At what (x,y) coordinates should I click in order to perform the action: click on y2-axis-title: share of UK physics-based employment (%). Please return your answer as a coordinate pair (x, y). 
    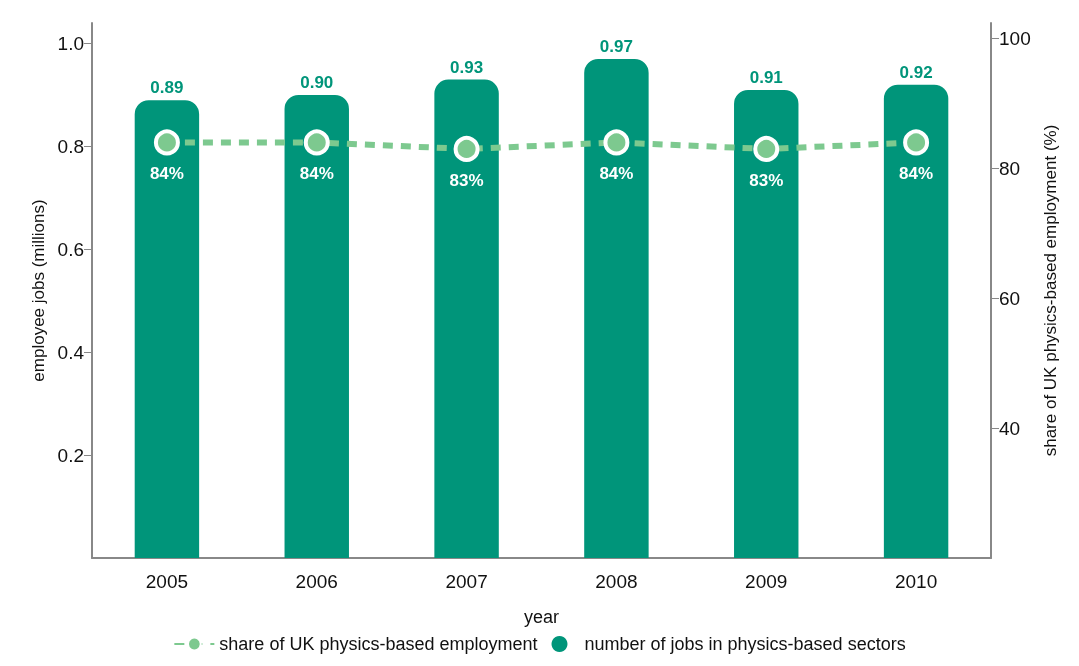
    Looking at the image, I should click on (1050, 290).